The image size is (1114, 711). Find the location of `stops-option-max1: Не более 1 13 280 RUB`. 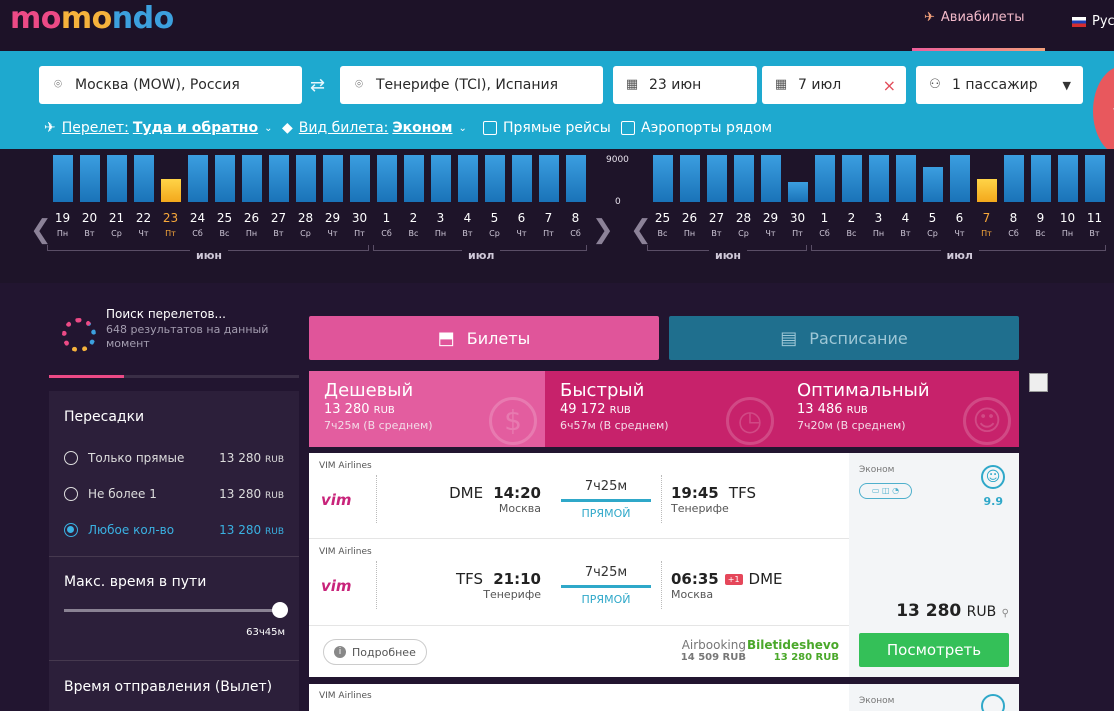

stops-option-max1: Не более 1 13 280 RUB is located at coordinates (174, 494).